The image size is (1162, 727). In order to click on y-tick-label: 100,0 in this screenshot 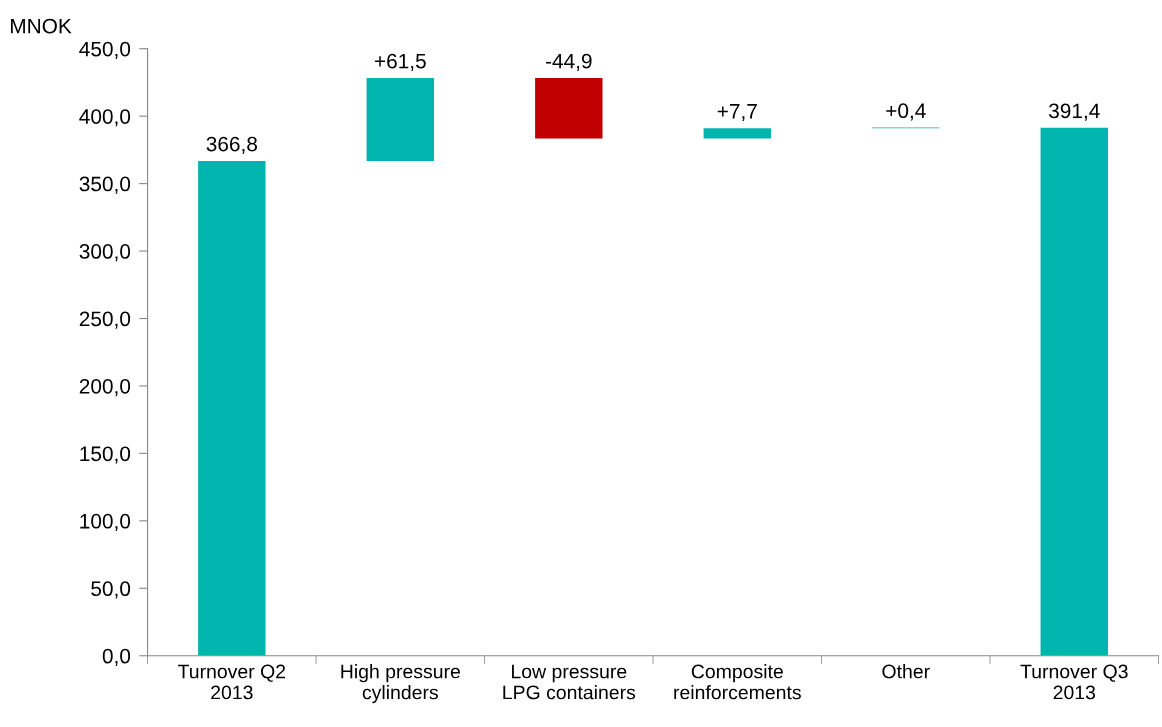, I will do `click(105, 522)`.